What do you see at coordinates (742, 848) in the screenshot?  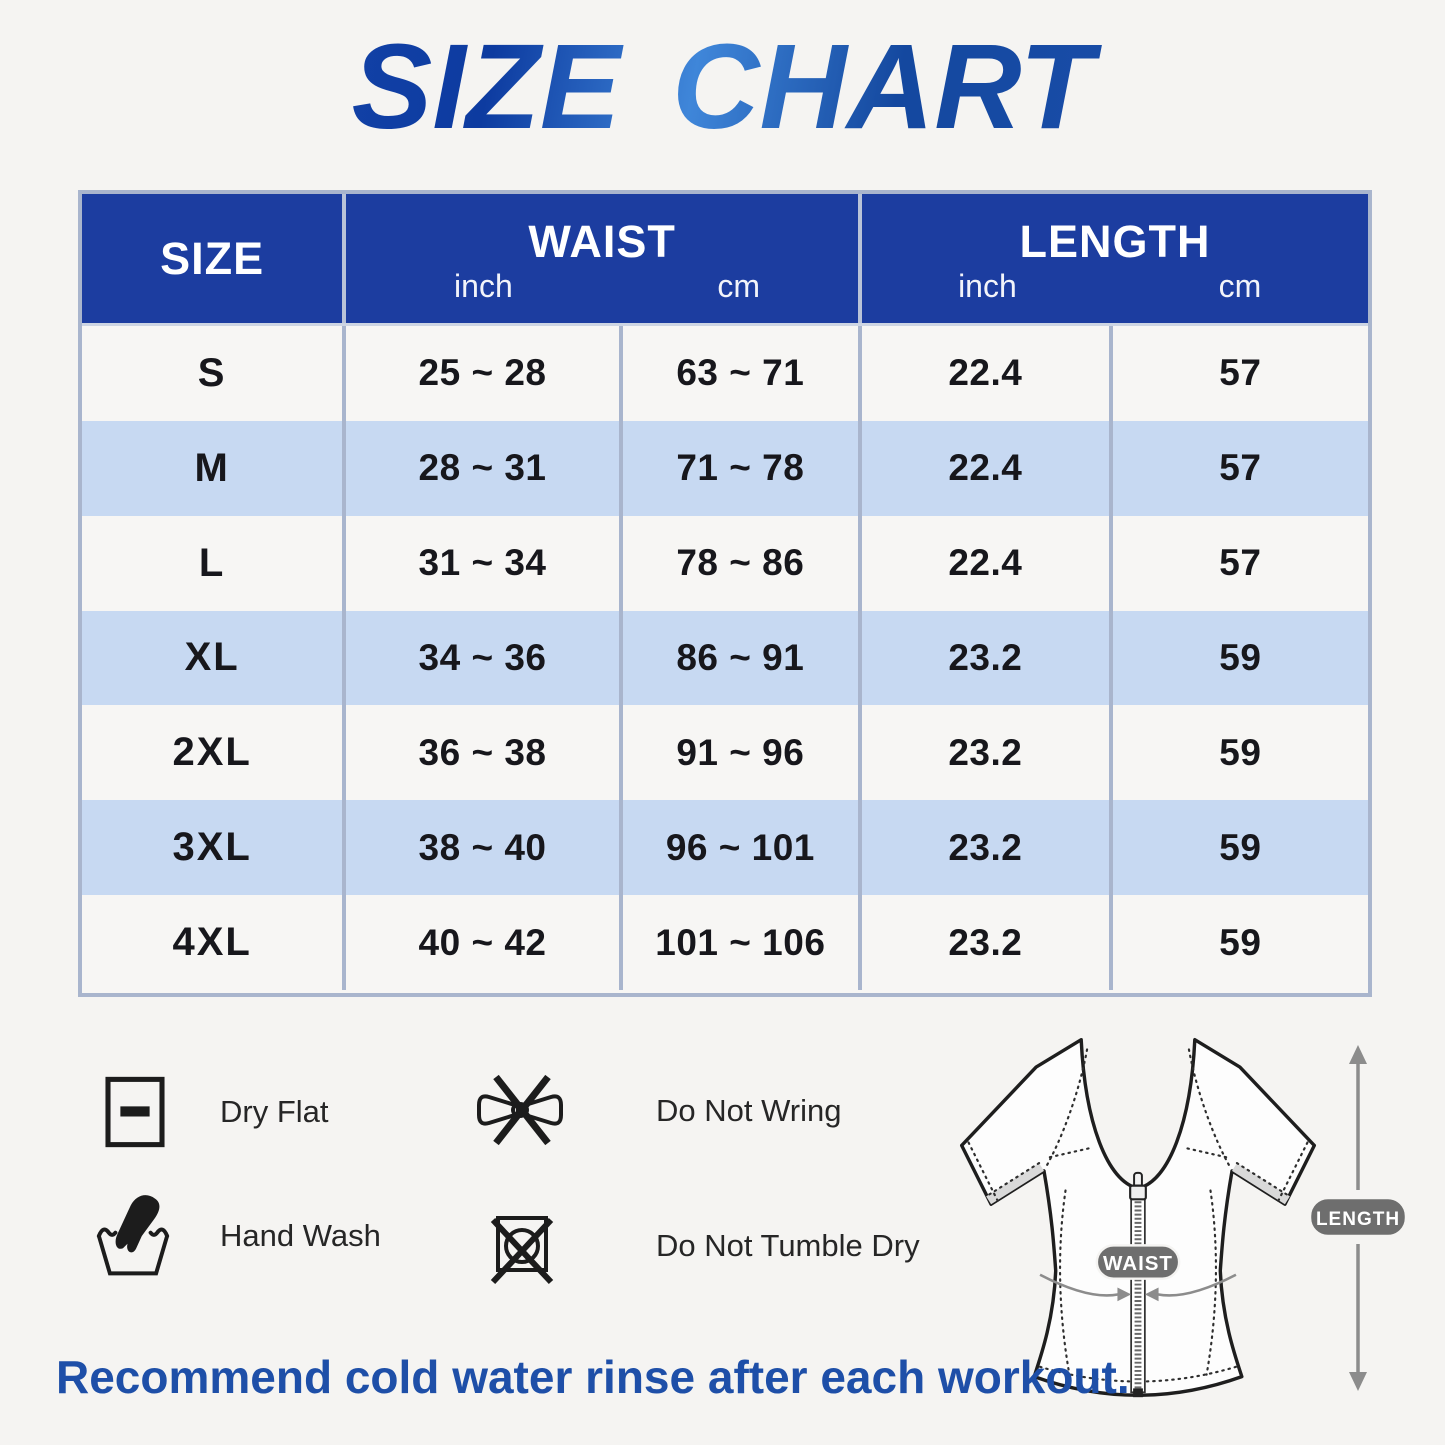 I see `cell-waist-cm: 96 ~ 101` at bounding box center [742, 848].